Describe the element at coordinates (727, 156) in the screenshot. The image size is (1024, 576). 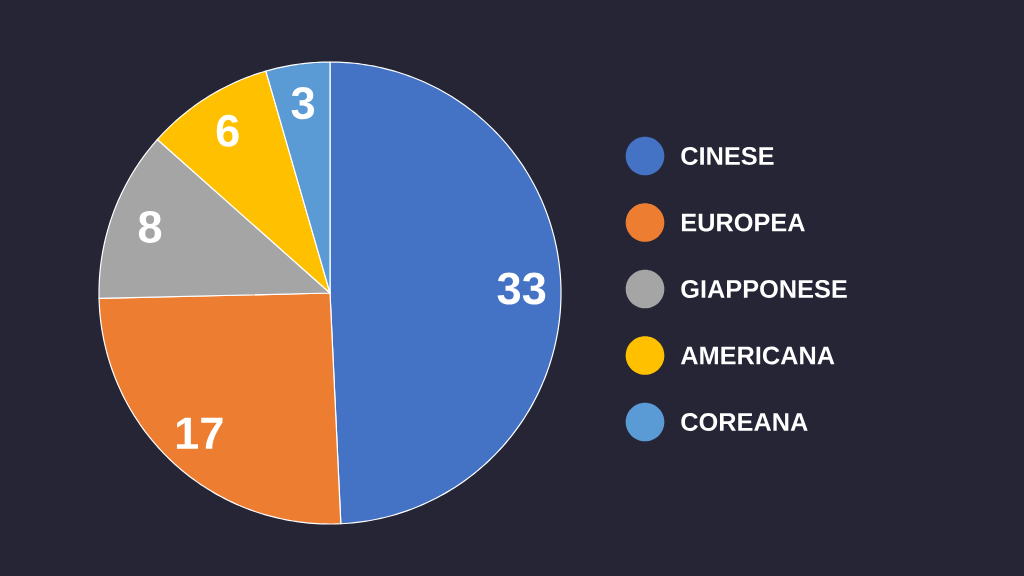
I see `legend-label: CINESE` at that location.